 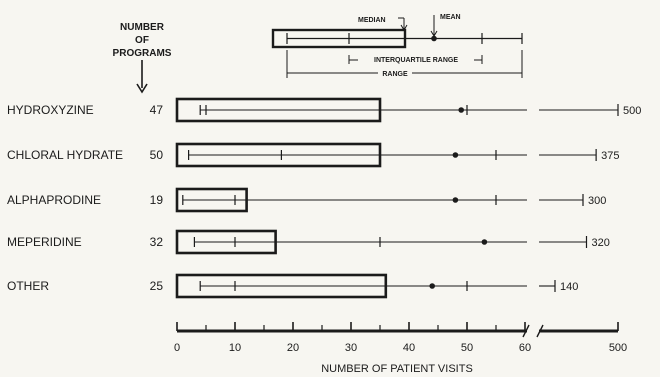 I want to click on legend-mean-arrowhead, so click(x=434, y=33).